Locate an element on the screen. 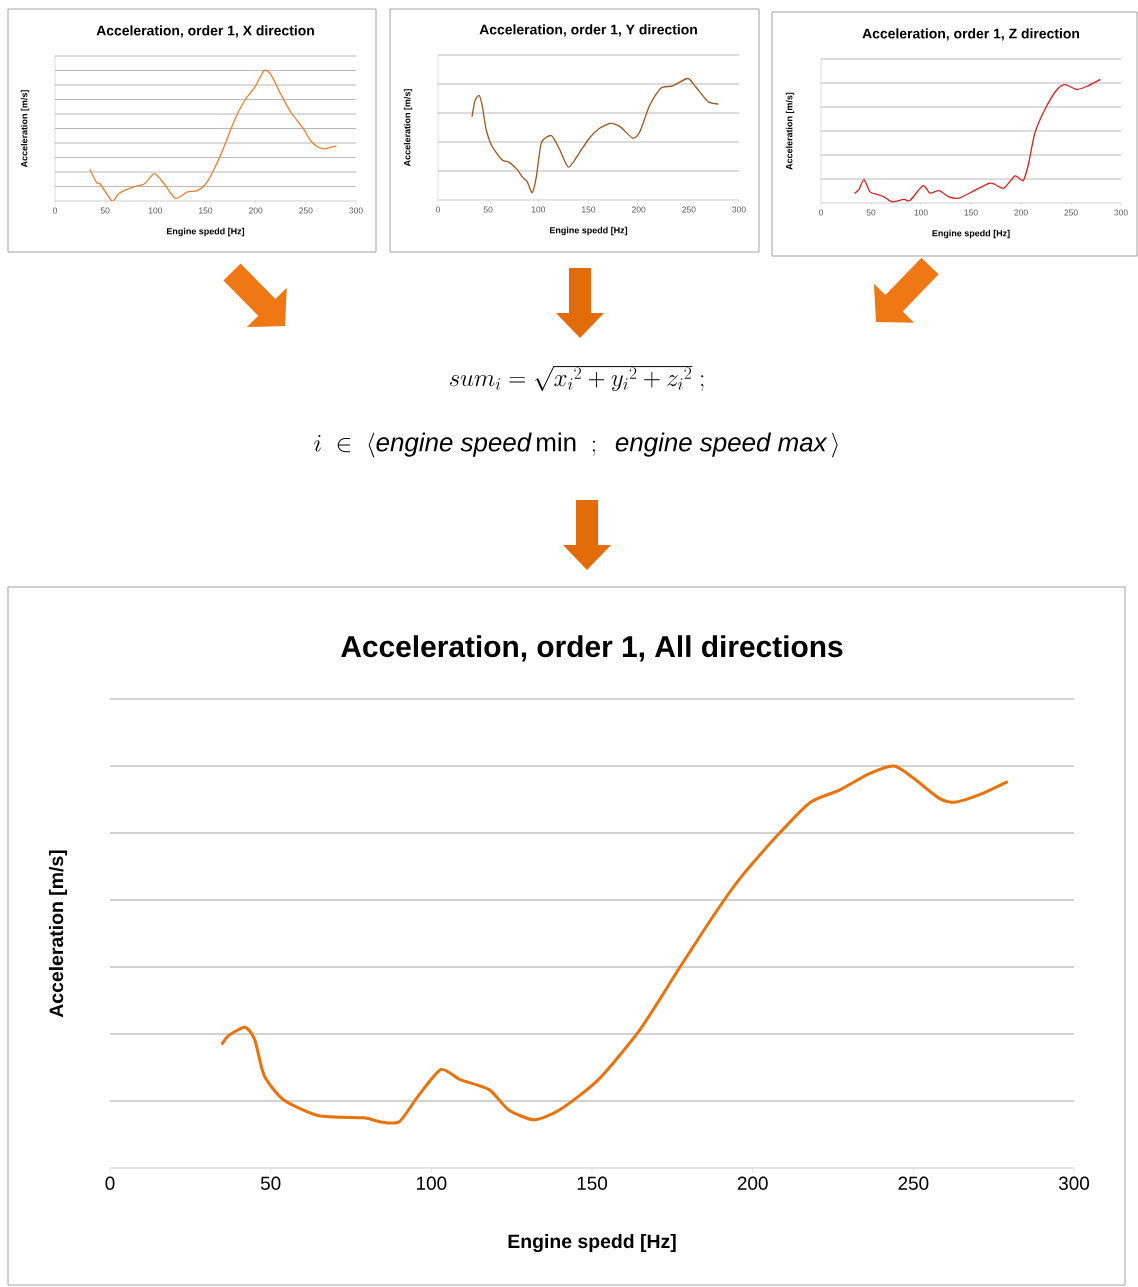 Image resolution: width=1138 pixels, height=1287 pixels. chart-title: Acceleration, order 1, Z direction is located at coordinates (971, 34).